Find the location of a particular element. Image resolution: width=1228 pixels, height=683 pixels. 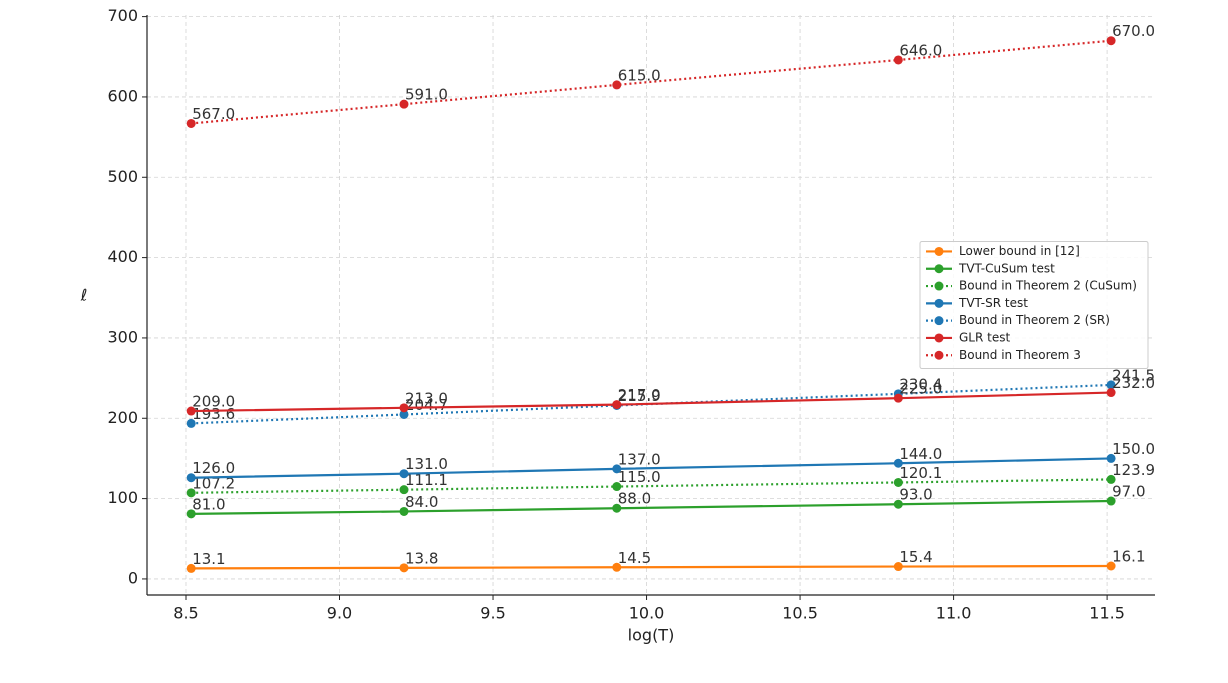

y-tick-label: 700 is located at coordinates (122, 15).